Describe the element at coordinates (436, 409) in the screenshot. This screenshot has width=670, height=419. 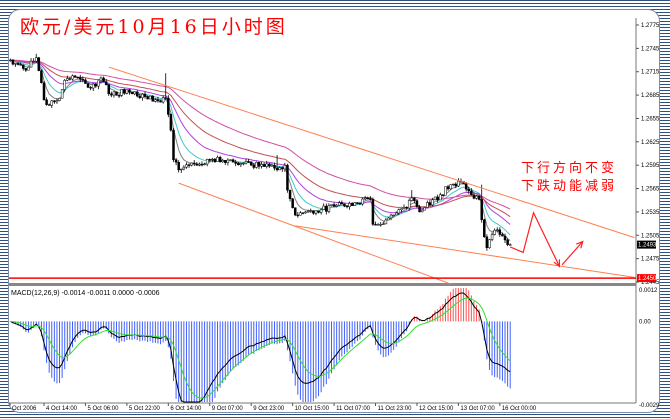
I see `time-tick-label: 12 Oct 15:00` at that location.